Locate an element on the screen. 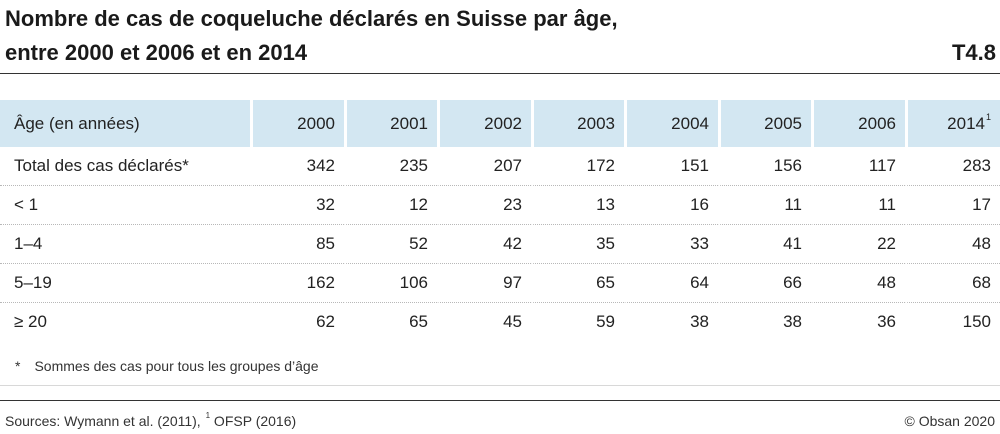 The image size is (1000, 434). cell-value: 16 is located at coordinates (671, 205).